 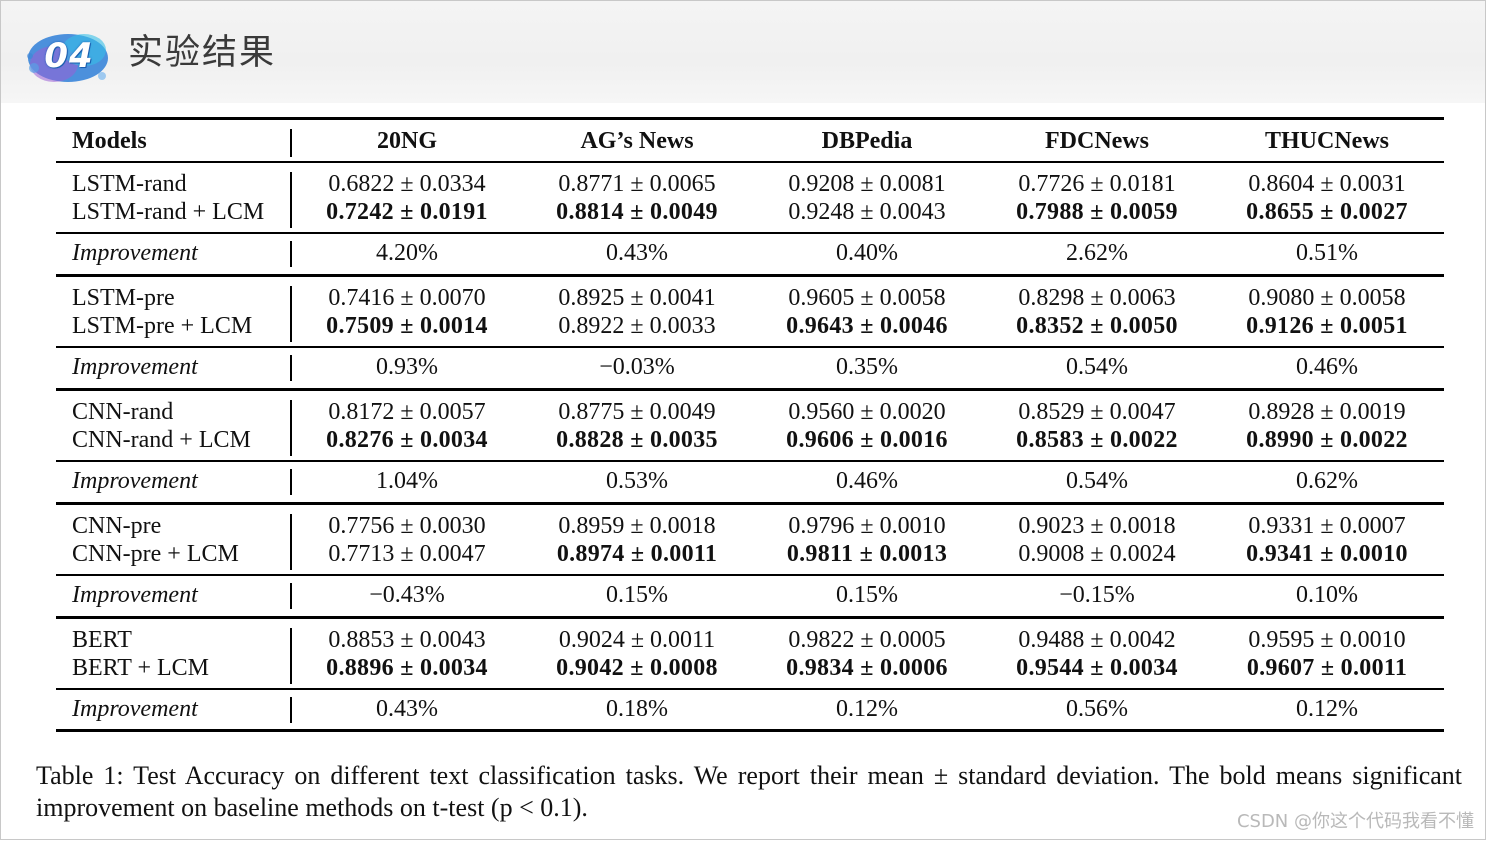 I want to click on score-cell-lcm: 0.8828 ± 0.0035, so click(x=637, y=440).